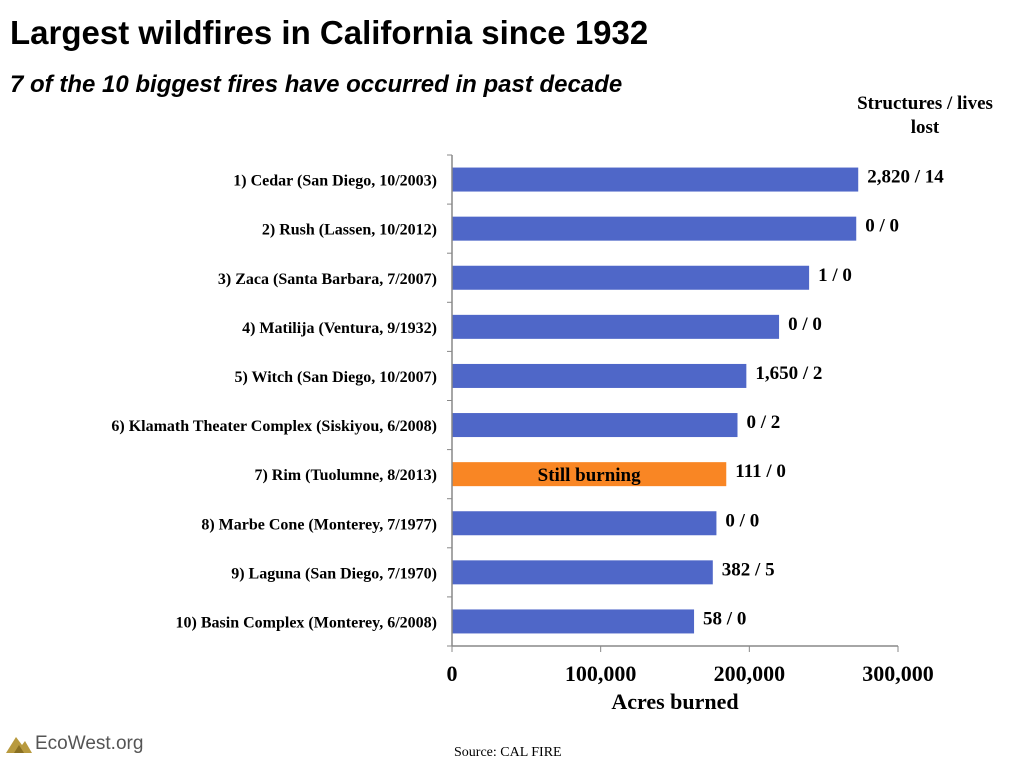  What do you see at coordinates (19, 745) in the screenshot?
I see `mountain-logo-icon` at bounding box center [19, 745].